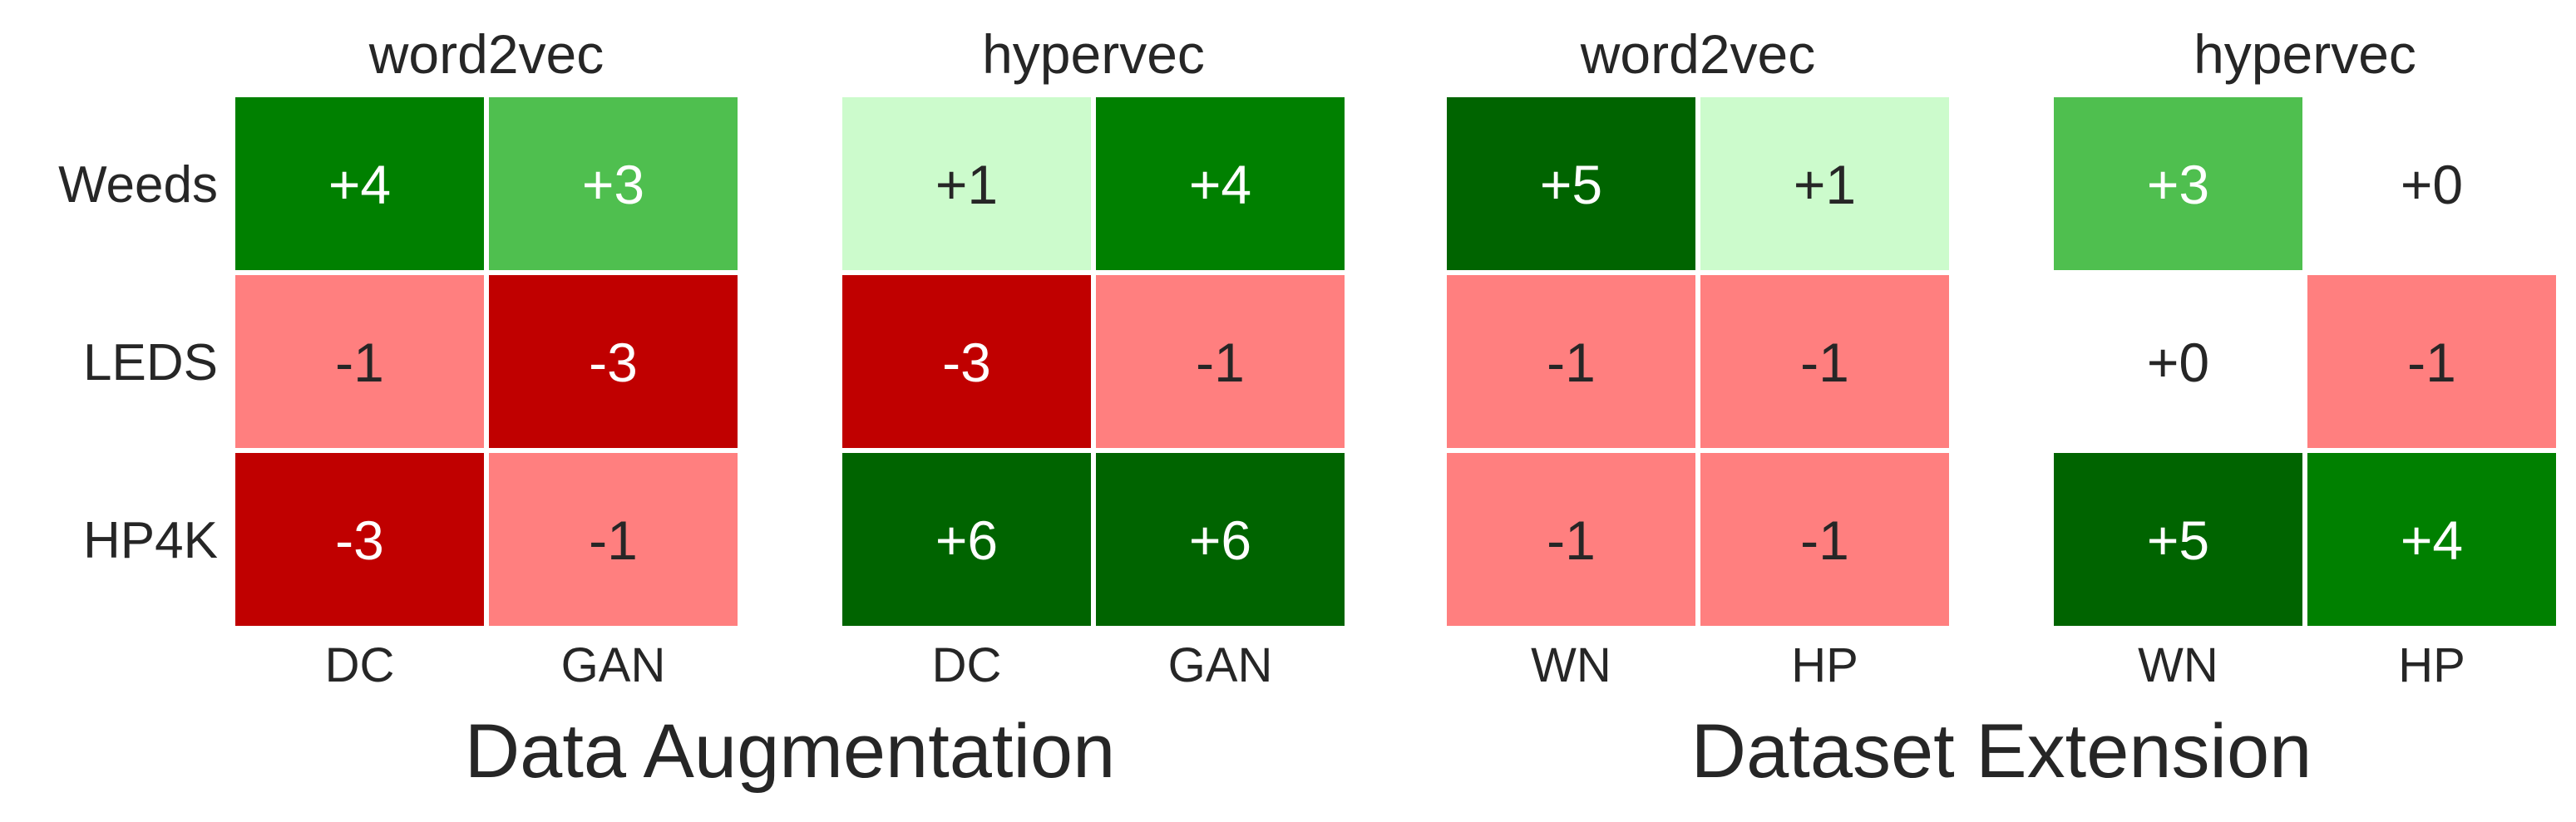 Image resolution: width=2576 pixels, height=822 pixels. What do you see at coordinates (1388, 751) in the screenshot?
I see `group-labels: Data Augmentation Dataset Extension` at bounding box center [1388, 751].